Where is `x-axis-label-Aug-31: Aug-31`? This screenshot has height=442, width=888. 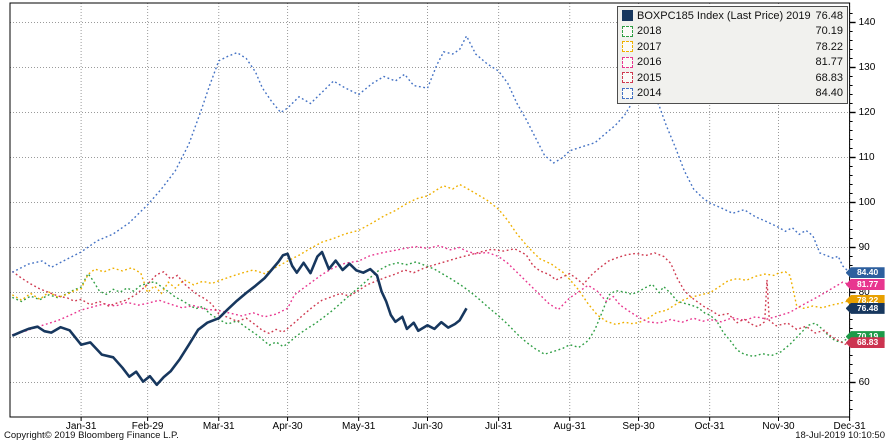
x-axis-label-Aug-31: Aug-31 is located at coordinates (569, 426).